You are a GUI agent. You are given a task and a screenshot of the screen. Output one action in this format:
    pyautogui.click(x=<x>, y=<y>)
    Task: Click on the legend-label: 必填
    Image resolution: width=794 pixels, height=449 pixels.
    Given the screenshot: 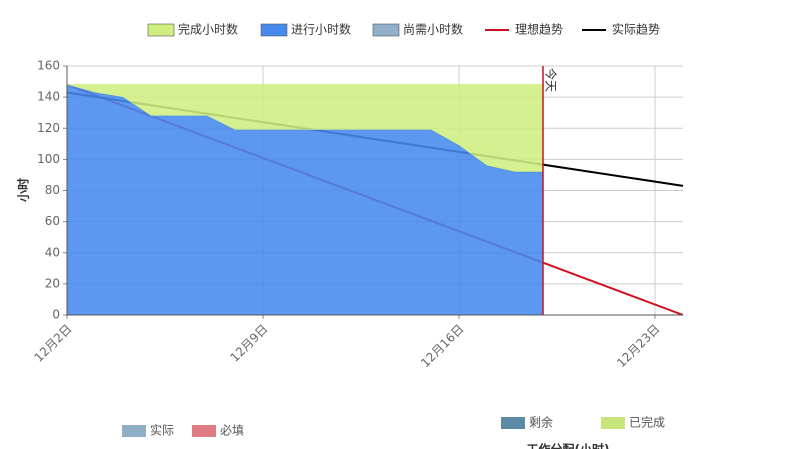 What is the action you would take?
    pyautogui.click(x=232, y=431)
    